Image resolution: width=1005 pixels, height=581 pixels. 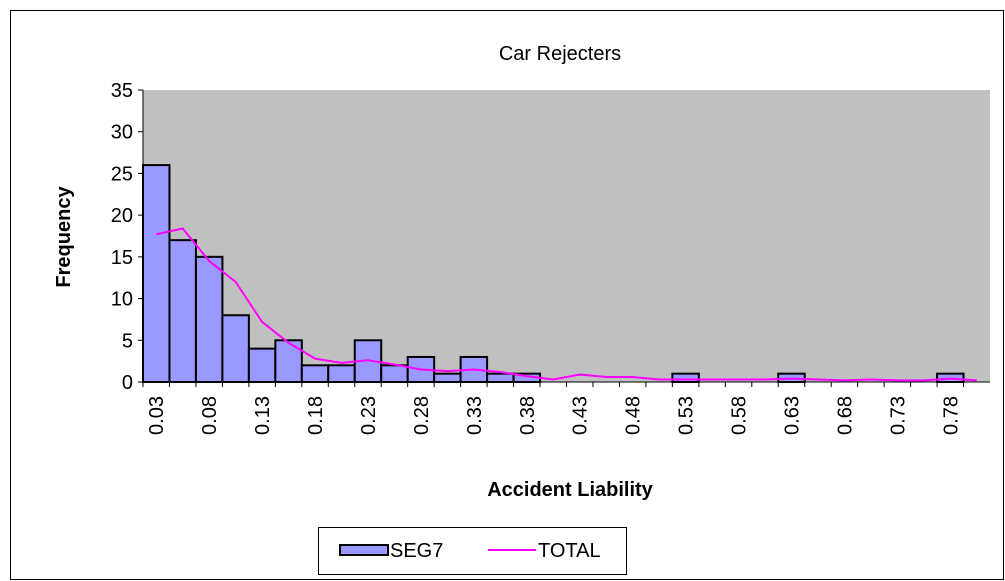 I want to click on y-tick-label: 0, so click(x=127, y=383).